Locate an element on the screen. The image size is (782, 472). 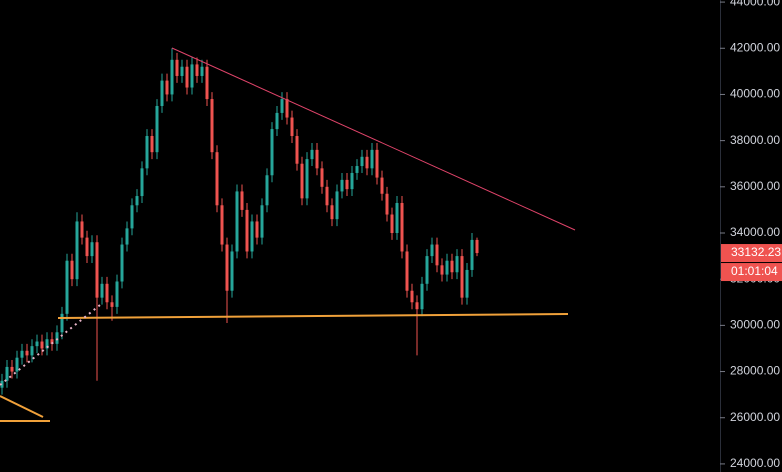
y-tick-label: 40000.00 is located at coordinates (755, 94).